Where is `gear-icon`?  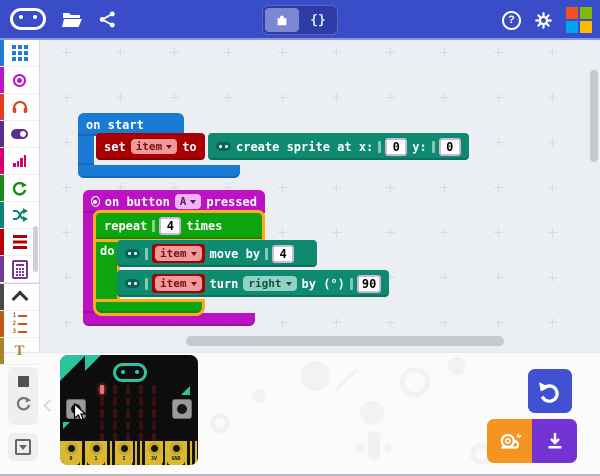 gear-icon is located at coordinates (543, 20).